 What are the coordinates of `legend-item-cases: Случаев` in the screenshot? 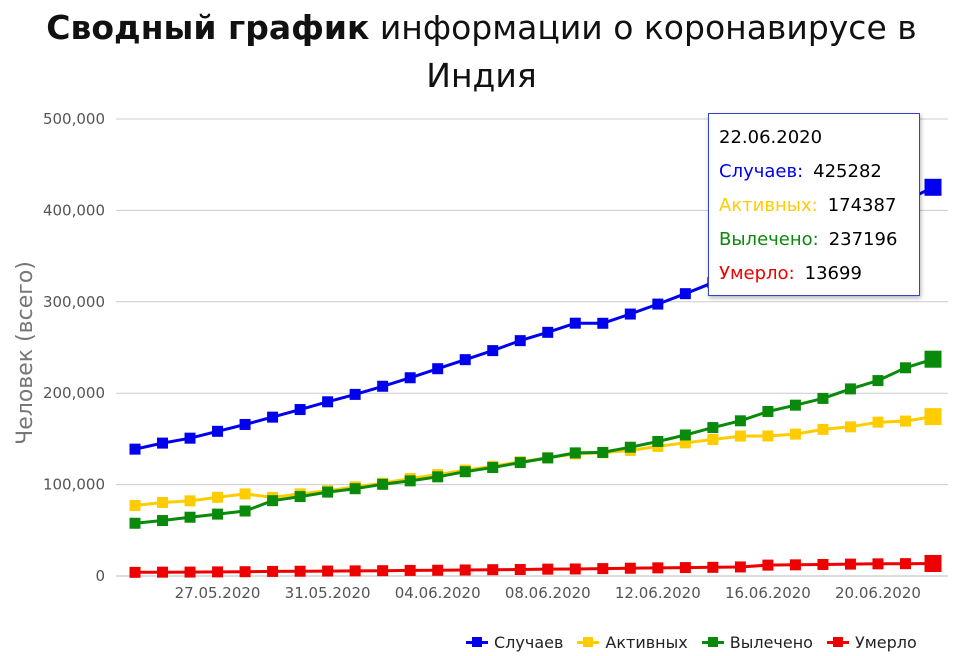 It's located at (514, 642).